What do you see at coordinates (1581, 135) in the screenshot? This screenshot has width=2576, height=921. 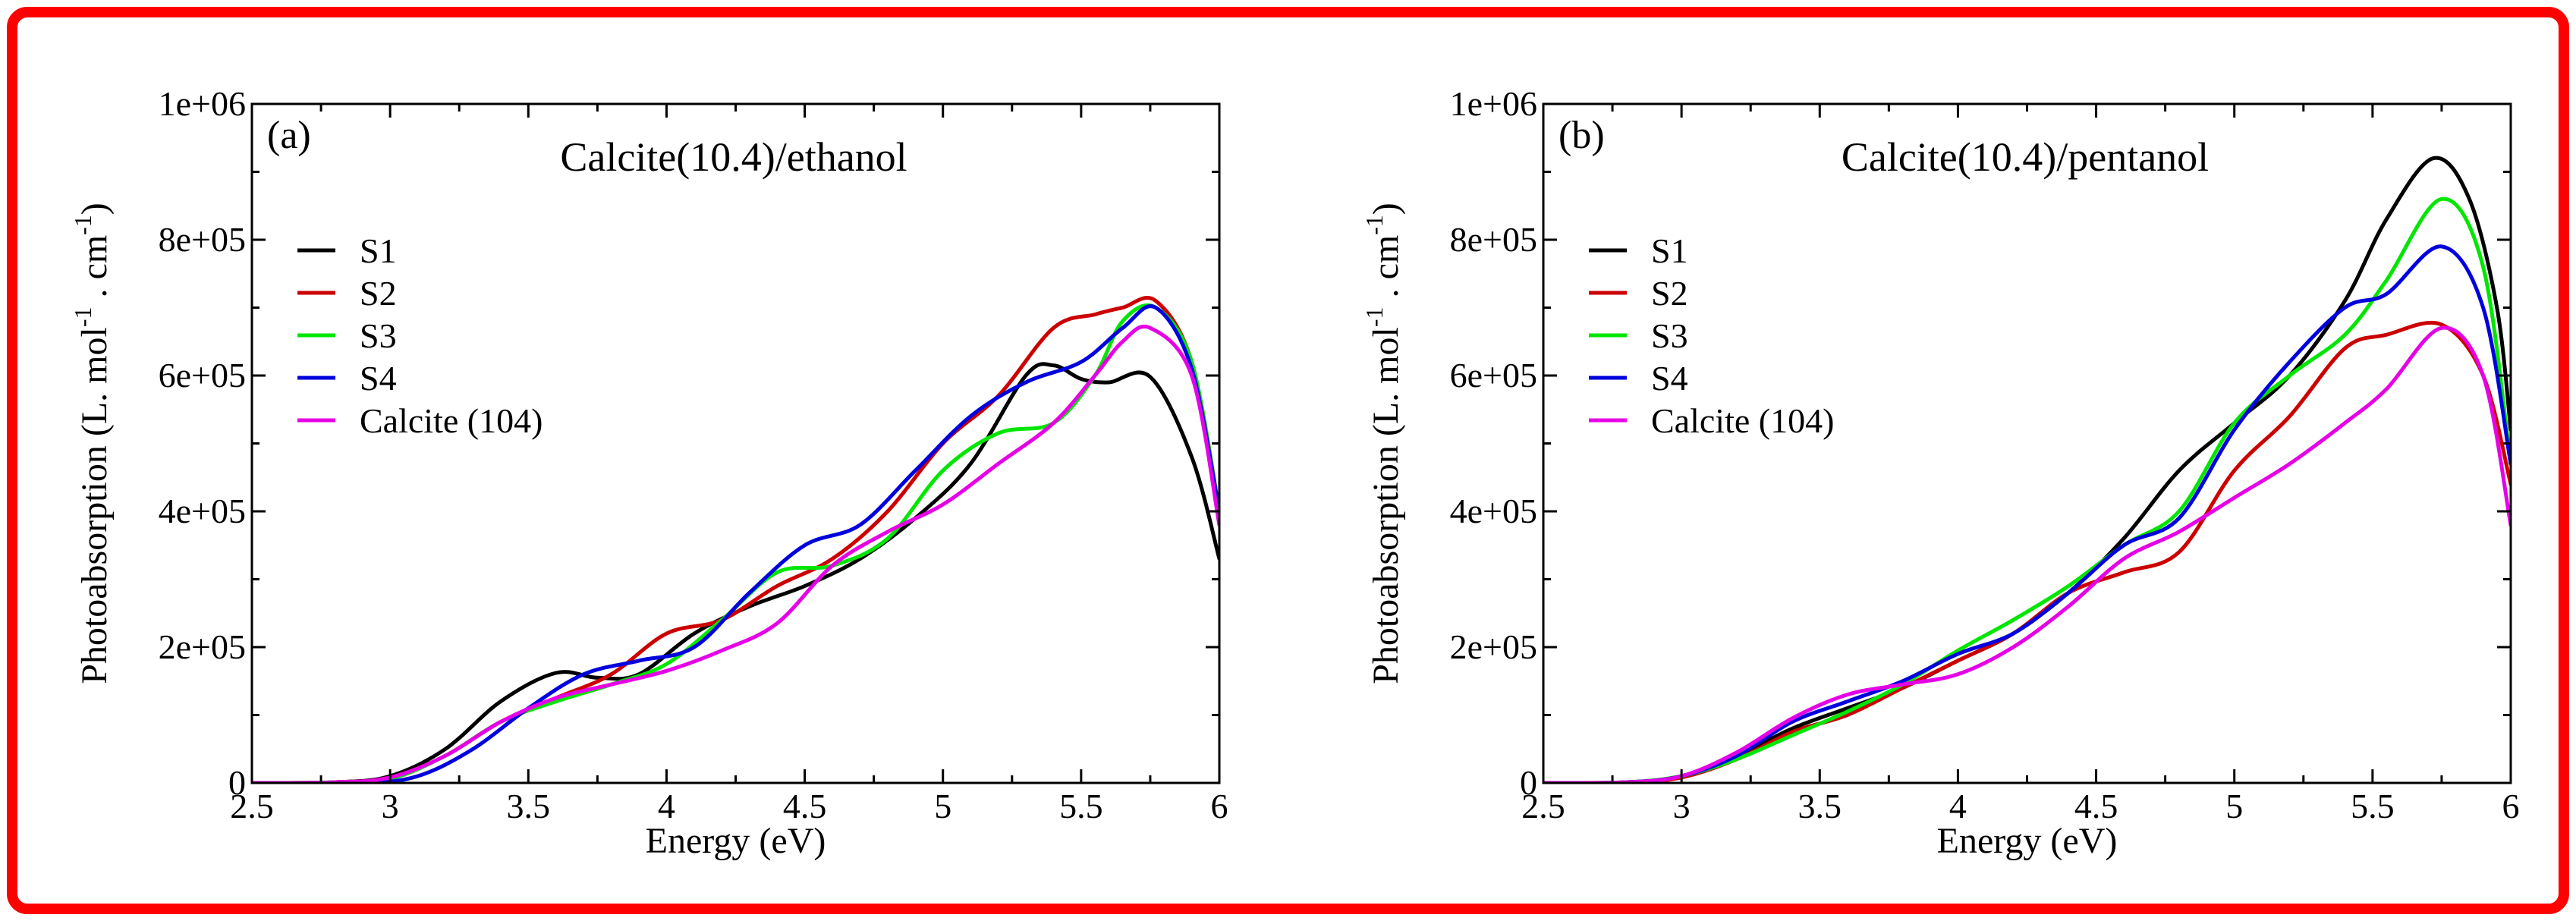 I see `panel-tag: (b)` at bounding box center [1581, 135].